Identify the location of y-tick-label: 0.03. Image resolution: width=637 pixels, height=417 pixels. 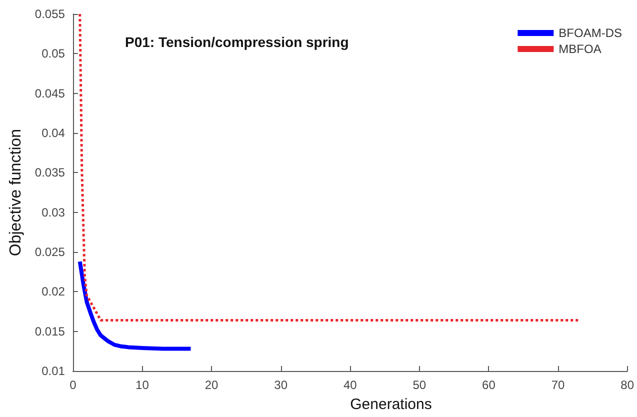
(54, 212).